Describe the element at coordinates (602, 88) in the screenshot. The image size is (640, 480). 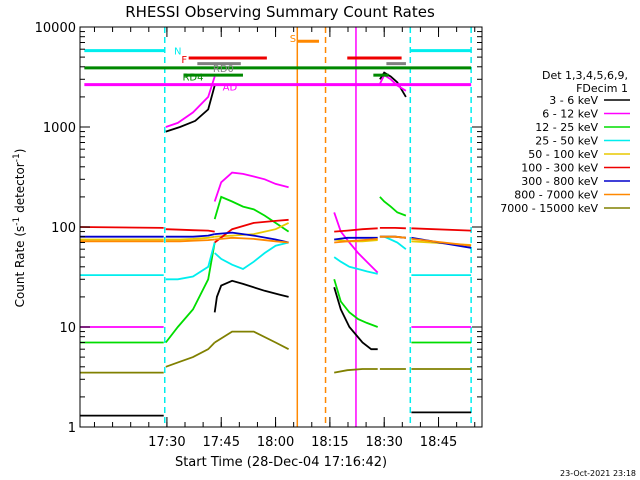
I see `legend-header-1: FDecim 1` at that location.